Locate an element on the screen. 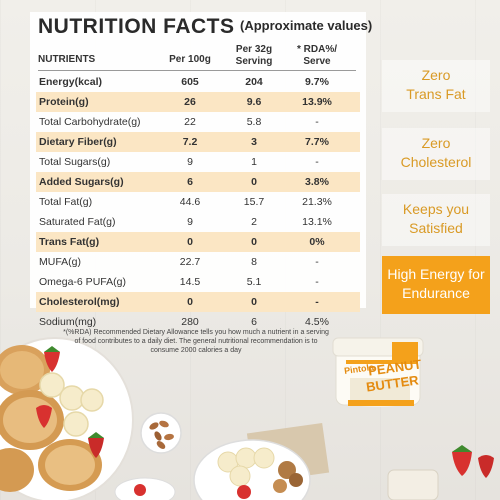  nutrient-name: Added Sugars(g) is located at coordinates (81, 182).